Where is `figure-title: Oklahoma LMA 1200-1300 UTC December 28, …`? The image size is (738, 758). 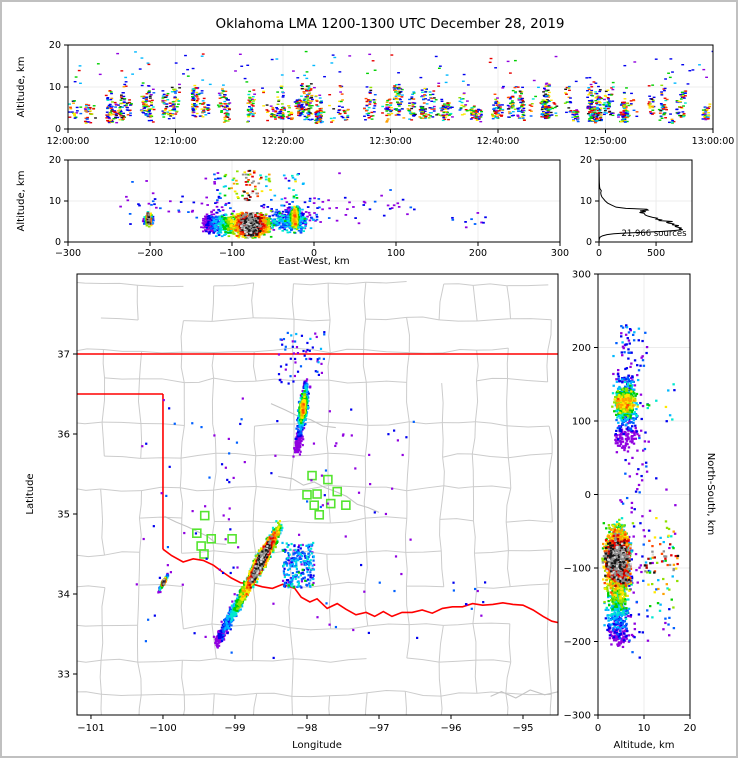
figure-title: Oklahoma LMA 1200-1300 UTC December 28, … is located at coordinates (389, 24).